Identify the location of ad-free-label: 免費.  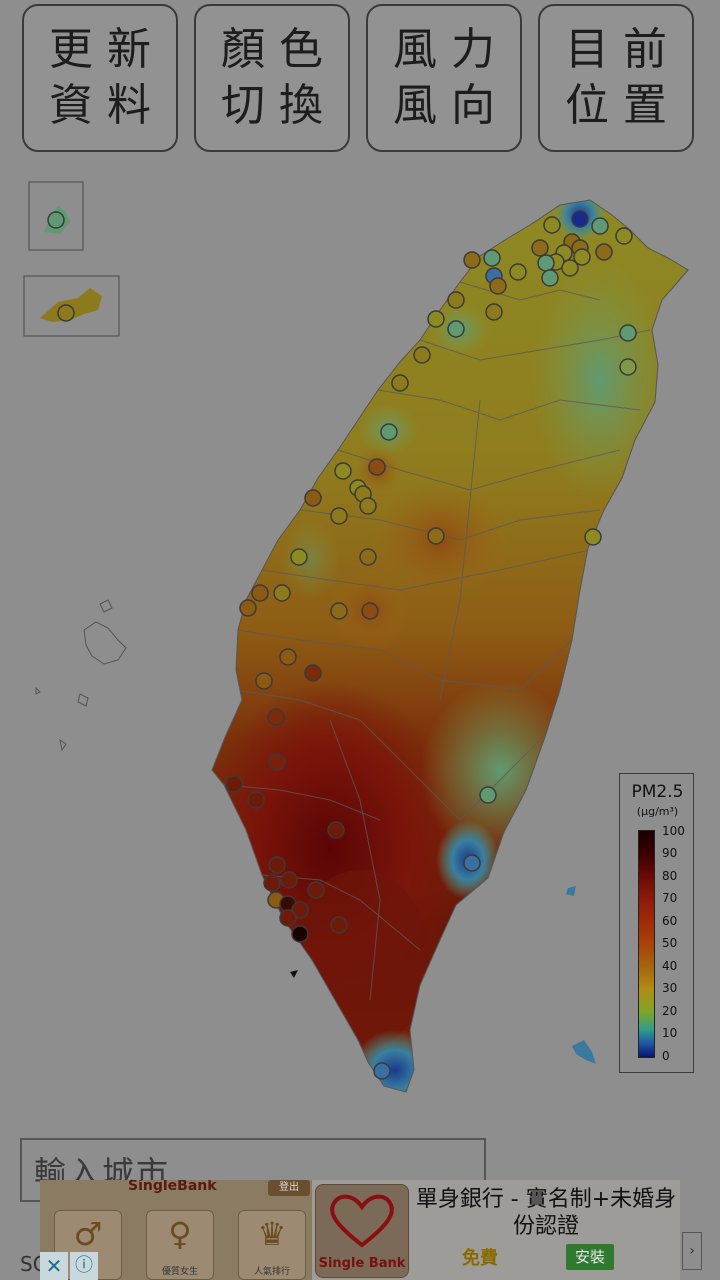
(480, 1258).